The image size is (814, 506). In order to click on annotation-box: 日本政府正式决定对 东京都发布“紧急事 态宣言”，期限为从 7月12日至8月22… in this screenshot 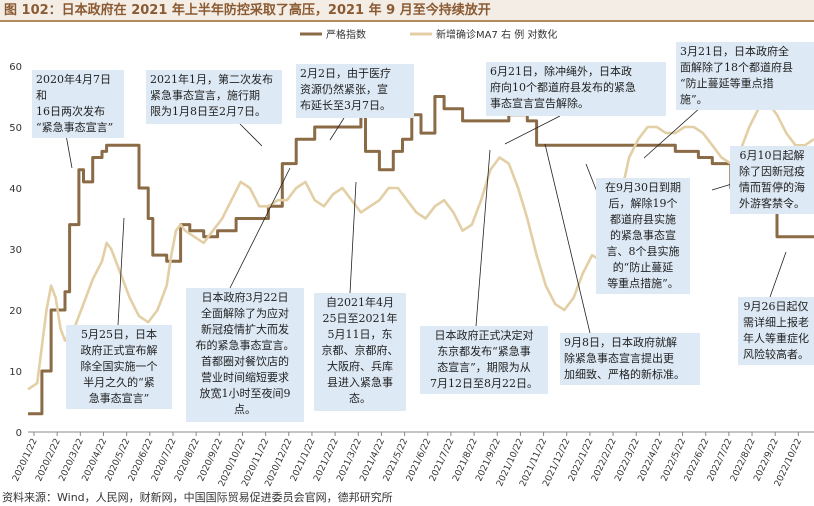, I will do `click(484, 360)`.